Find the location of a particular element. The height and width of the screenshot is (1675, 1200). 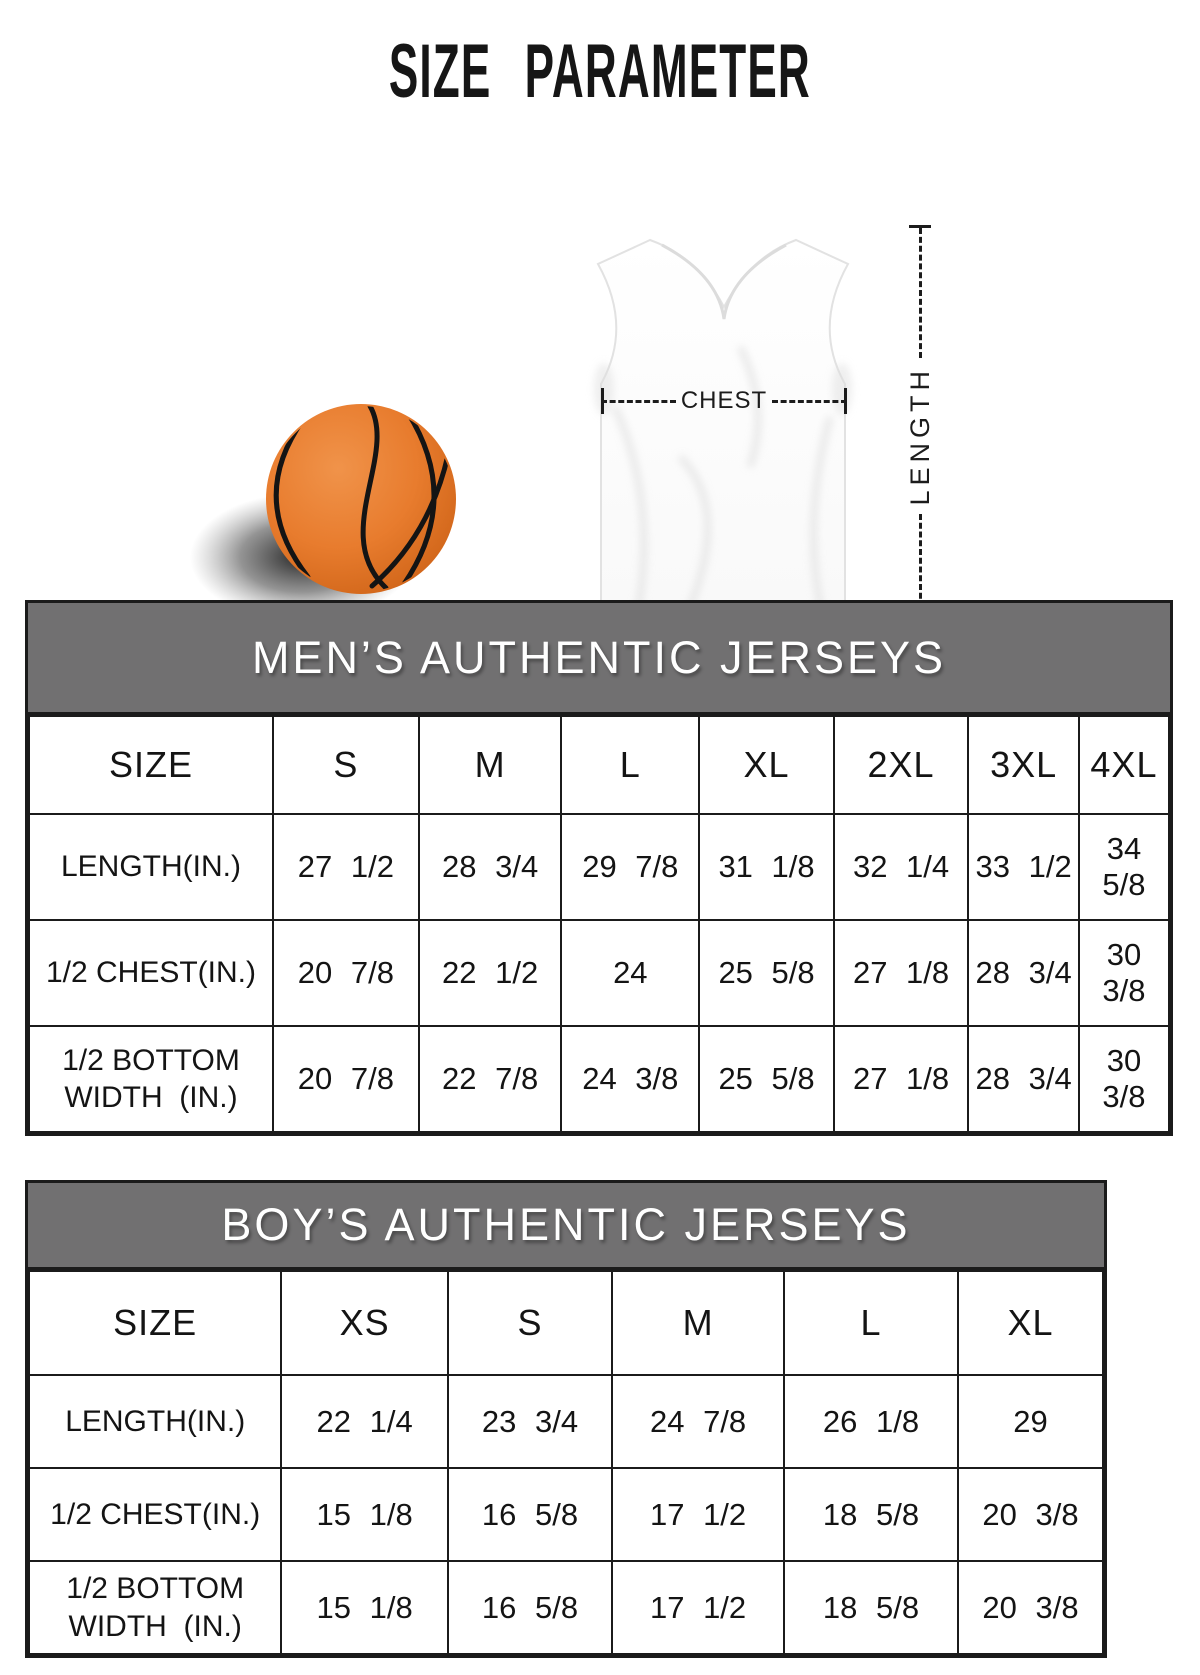

basketball-icon is located at coordinates (323, 512).